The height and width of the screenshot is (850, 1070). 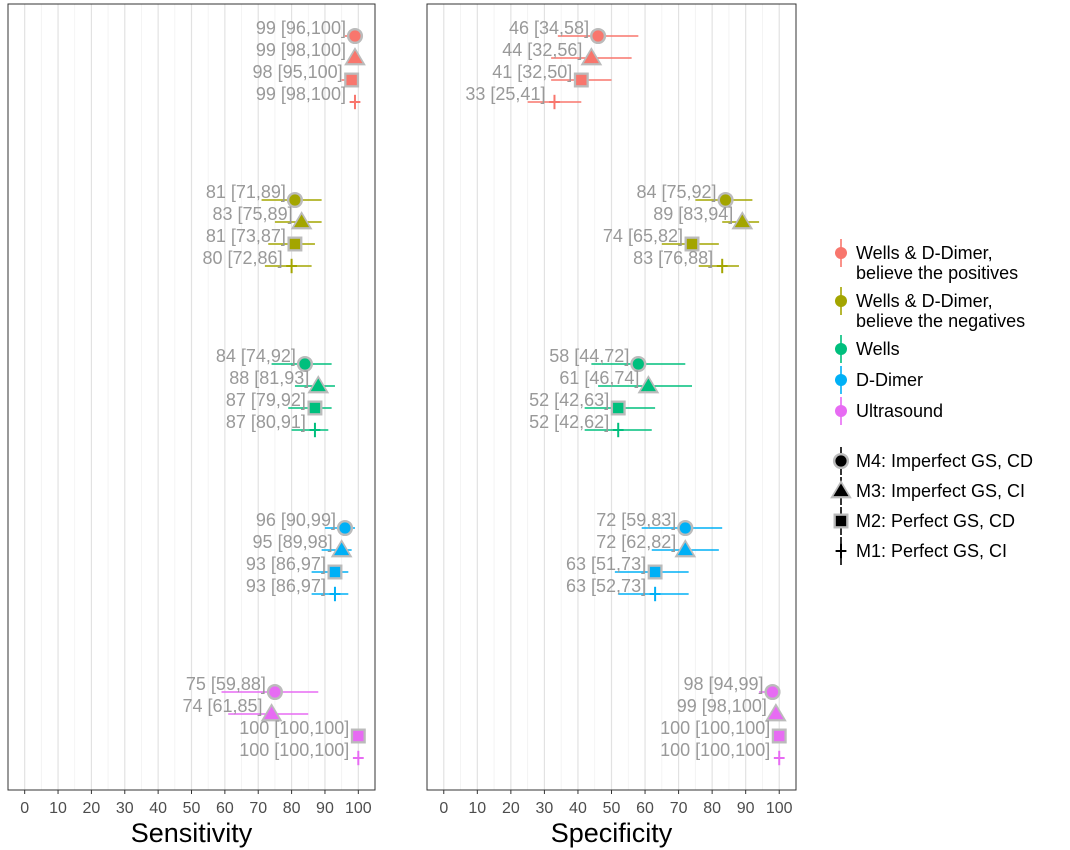 What do you see at coordinates (779, 808) in the screenshot?
I see `x-tick-label: 100` at bounding box center [779, 808].